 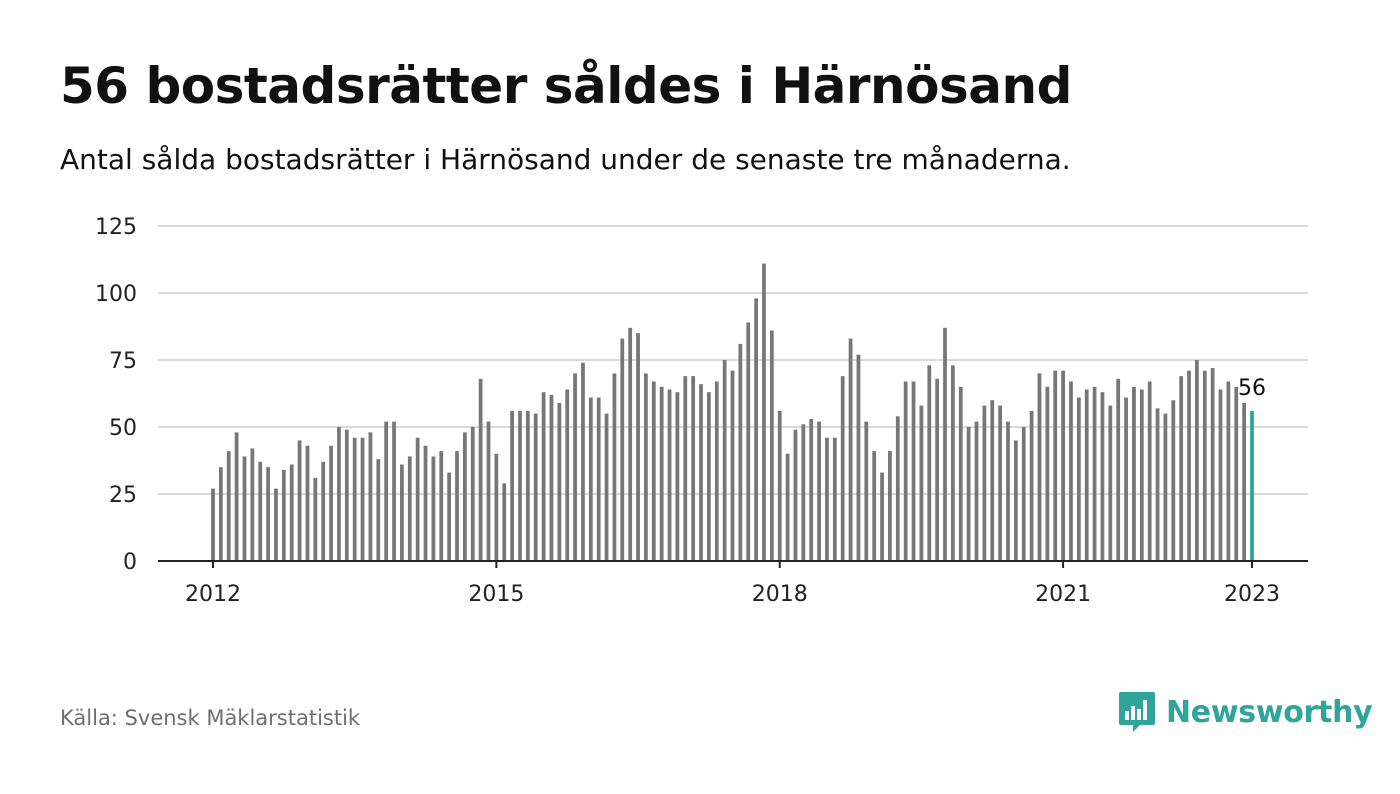 I want to click on last-value-label: 56, so click(x=1252, y=388).